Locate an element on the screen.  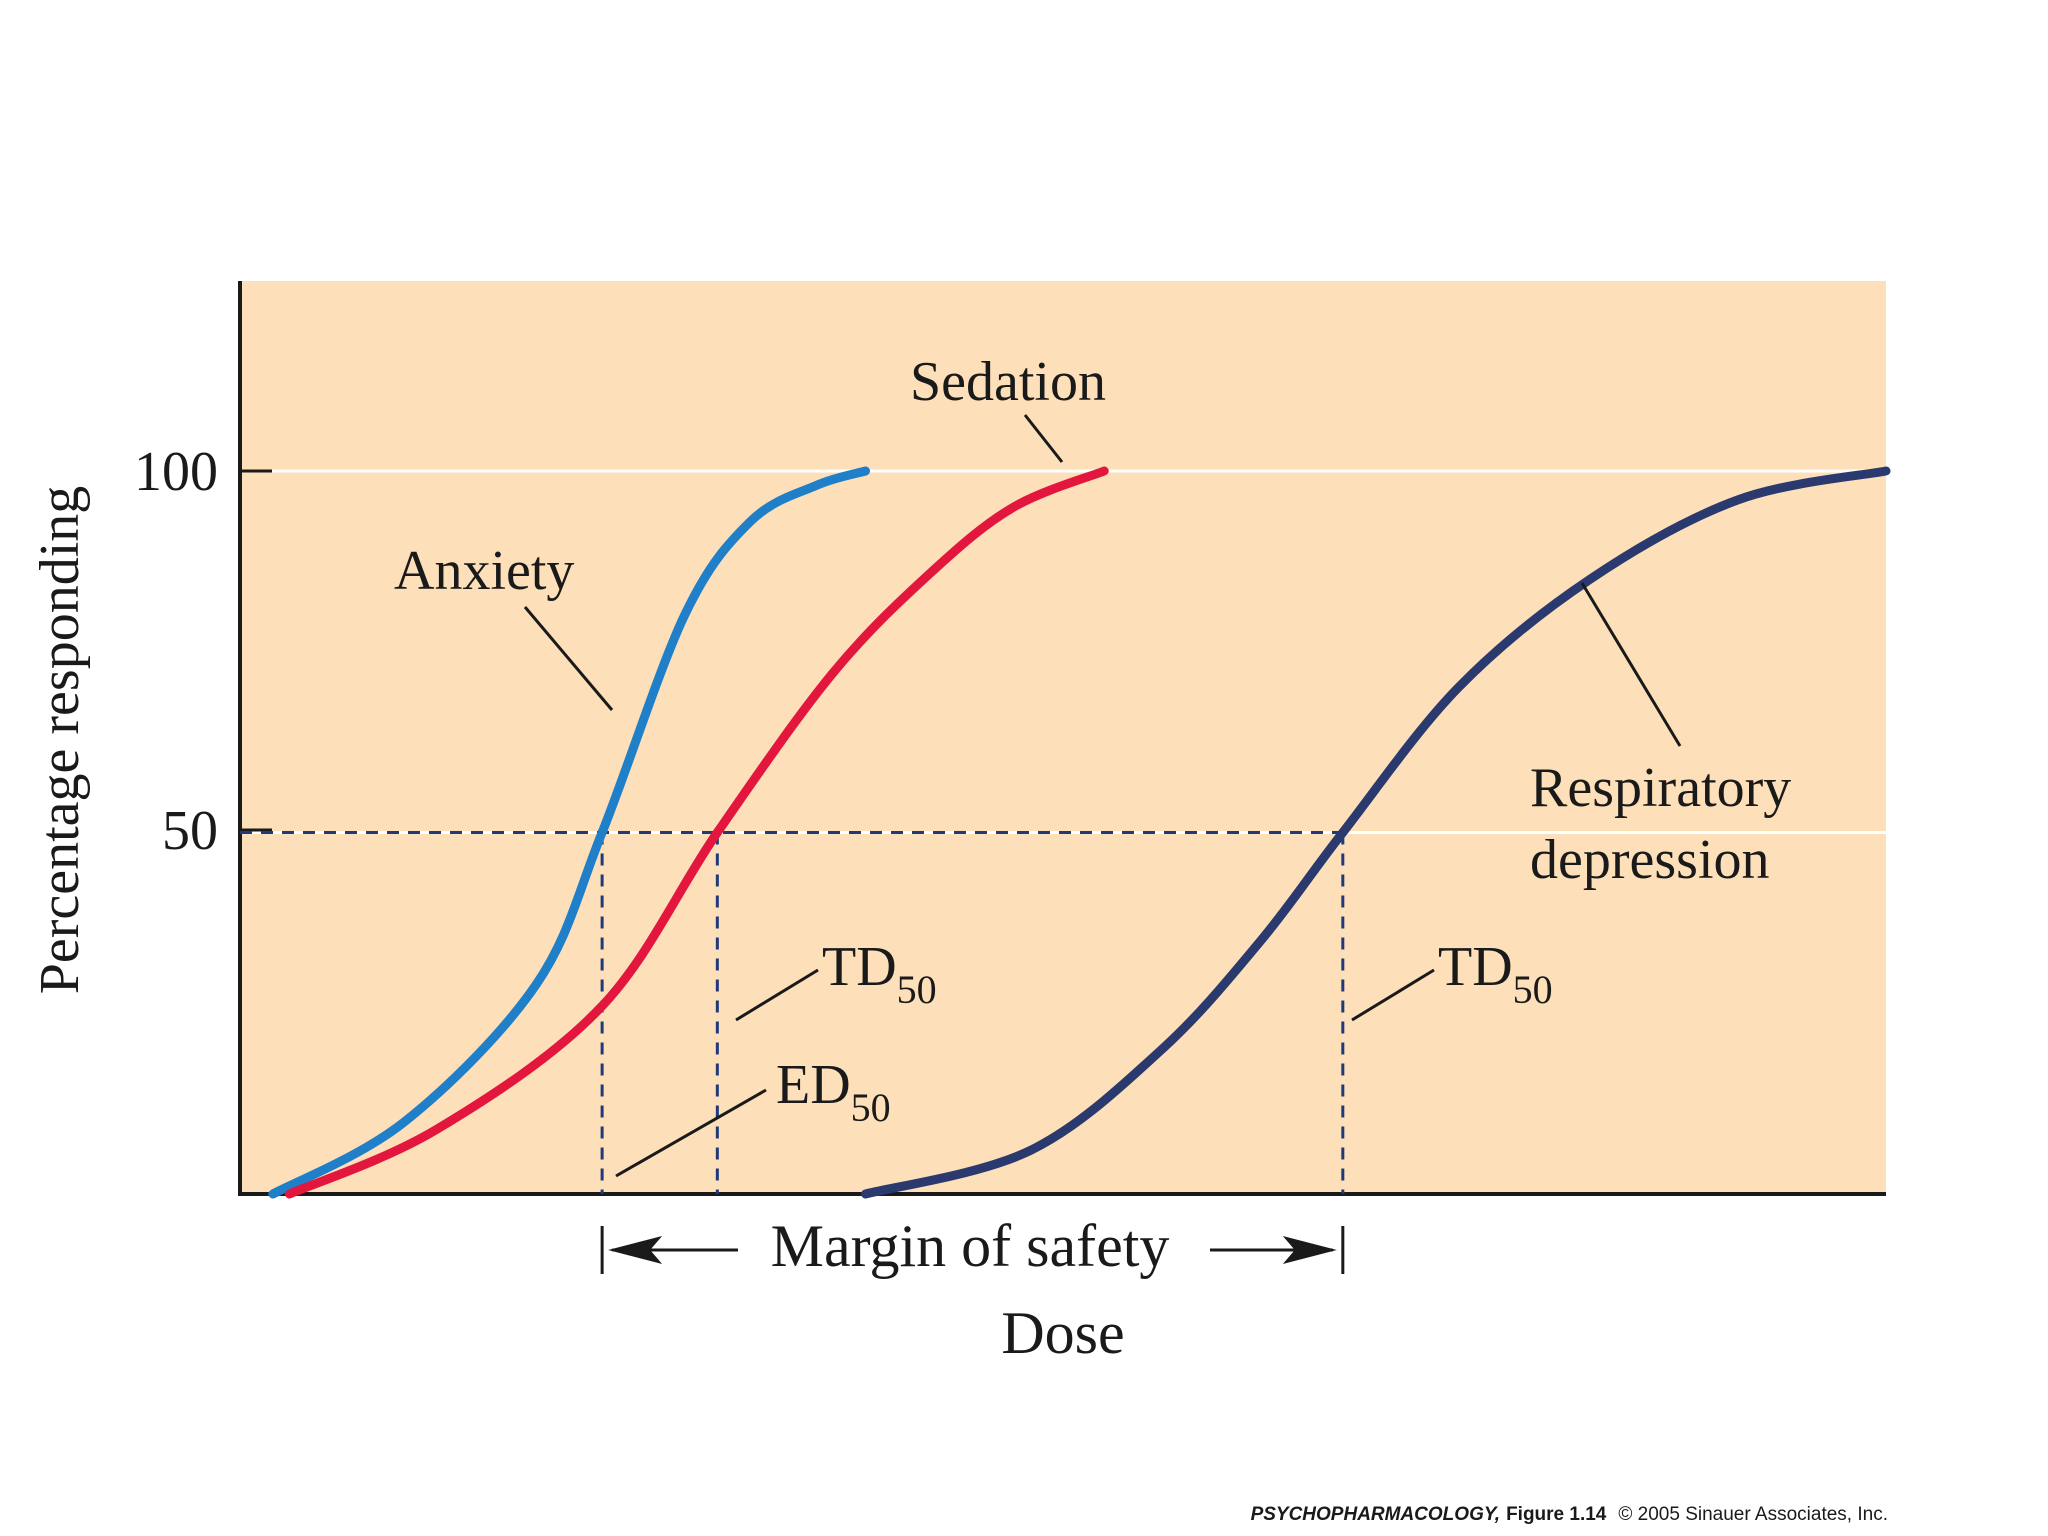
leader-respiratory is located at coordinates (1631, 664).